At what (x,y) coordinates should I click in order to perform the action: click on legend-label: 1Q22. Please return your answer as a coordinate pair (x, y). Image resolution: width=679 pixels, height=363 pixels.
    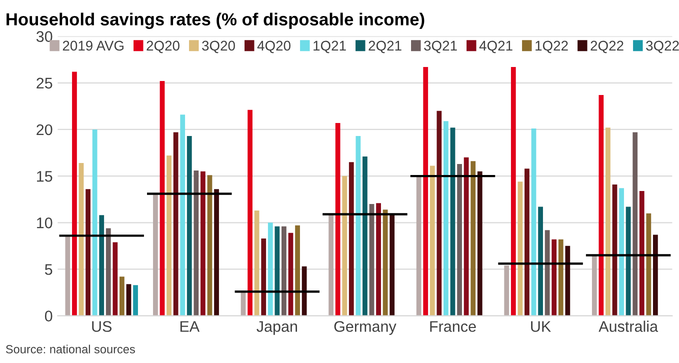
    Looking at the image, I should click on (552, 47).